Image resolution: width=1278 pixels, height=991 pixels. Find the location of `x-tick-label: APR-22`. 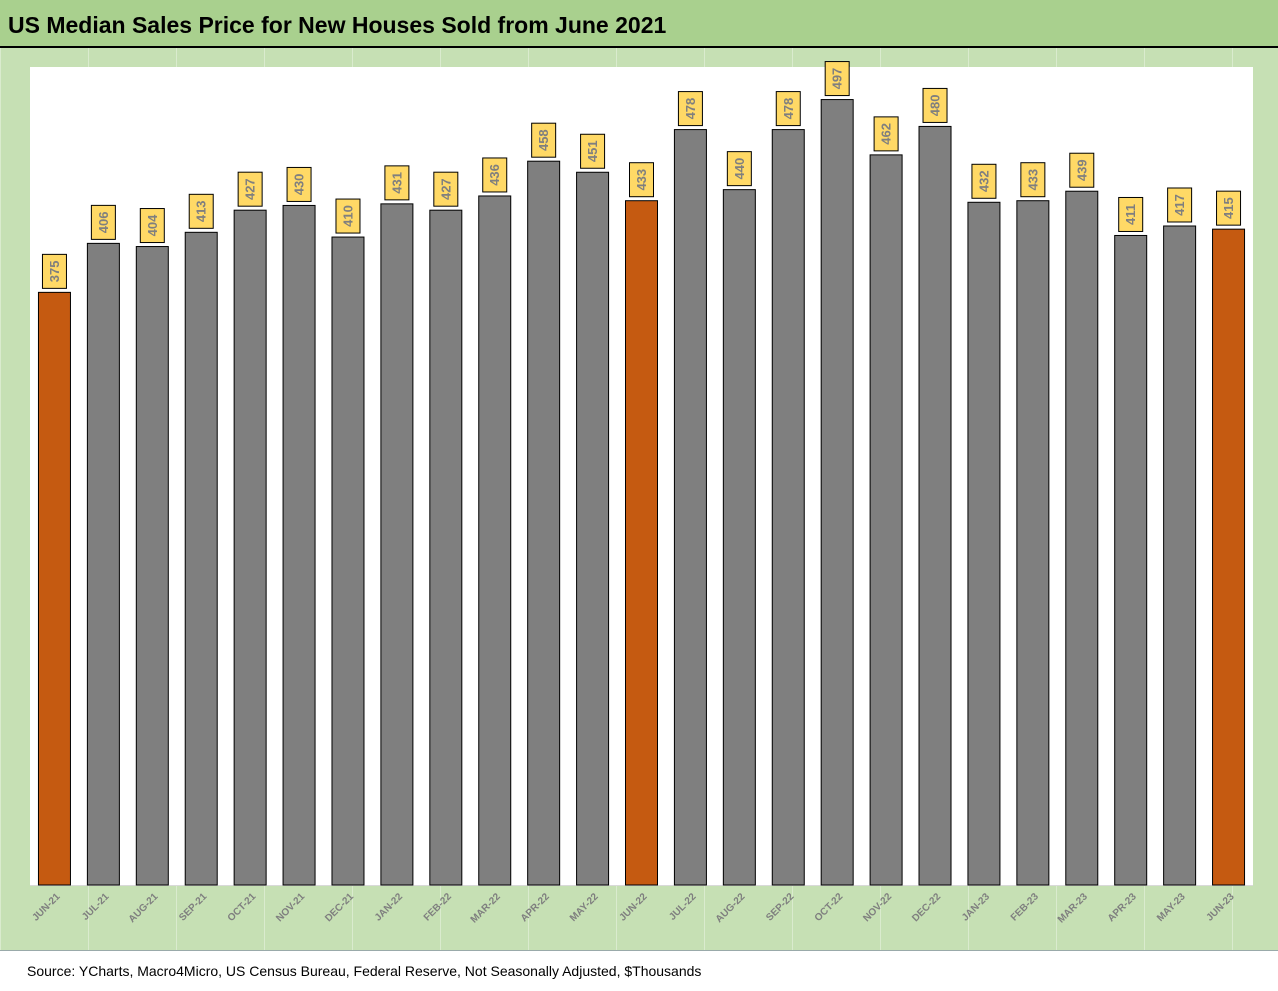

x-tick-label: APR-22 is located at coordinates (535, 907).